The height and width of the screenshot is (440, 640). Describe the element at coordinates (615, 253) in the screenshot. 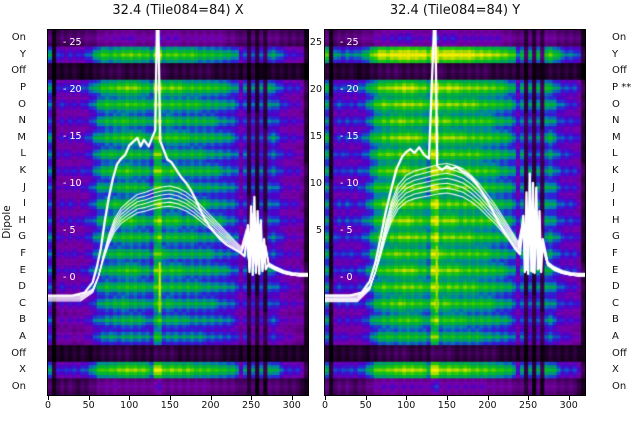

I see `dipole-label-right: F` at that location.